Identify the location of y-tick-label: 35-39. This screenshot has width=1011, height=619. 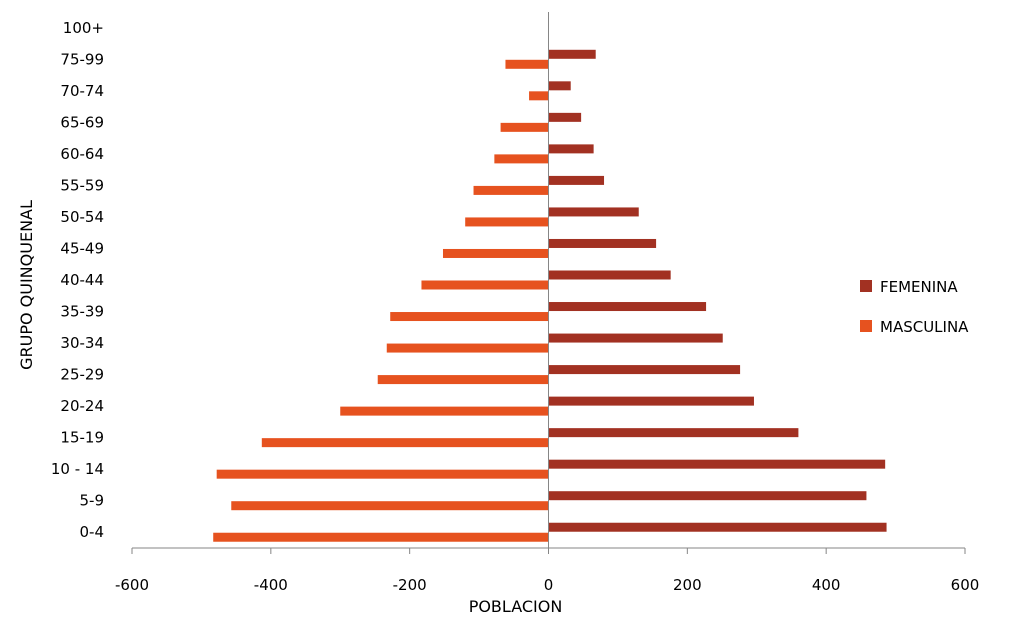
(82, 312).